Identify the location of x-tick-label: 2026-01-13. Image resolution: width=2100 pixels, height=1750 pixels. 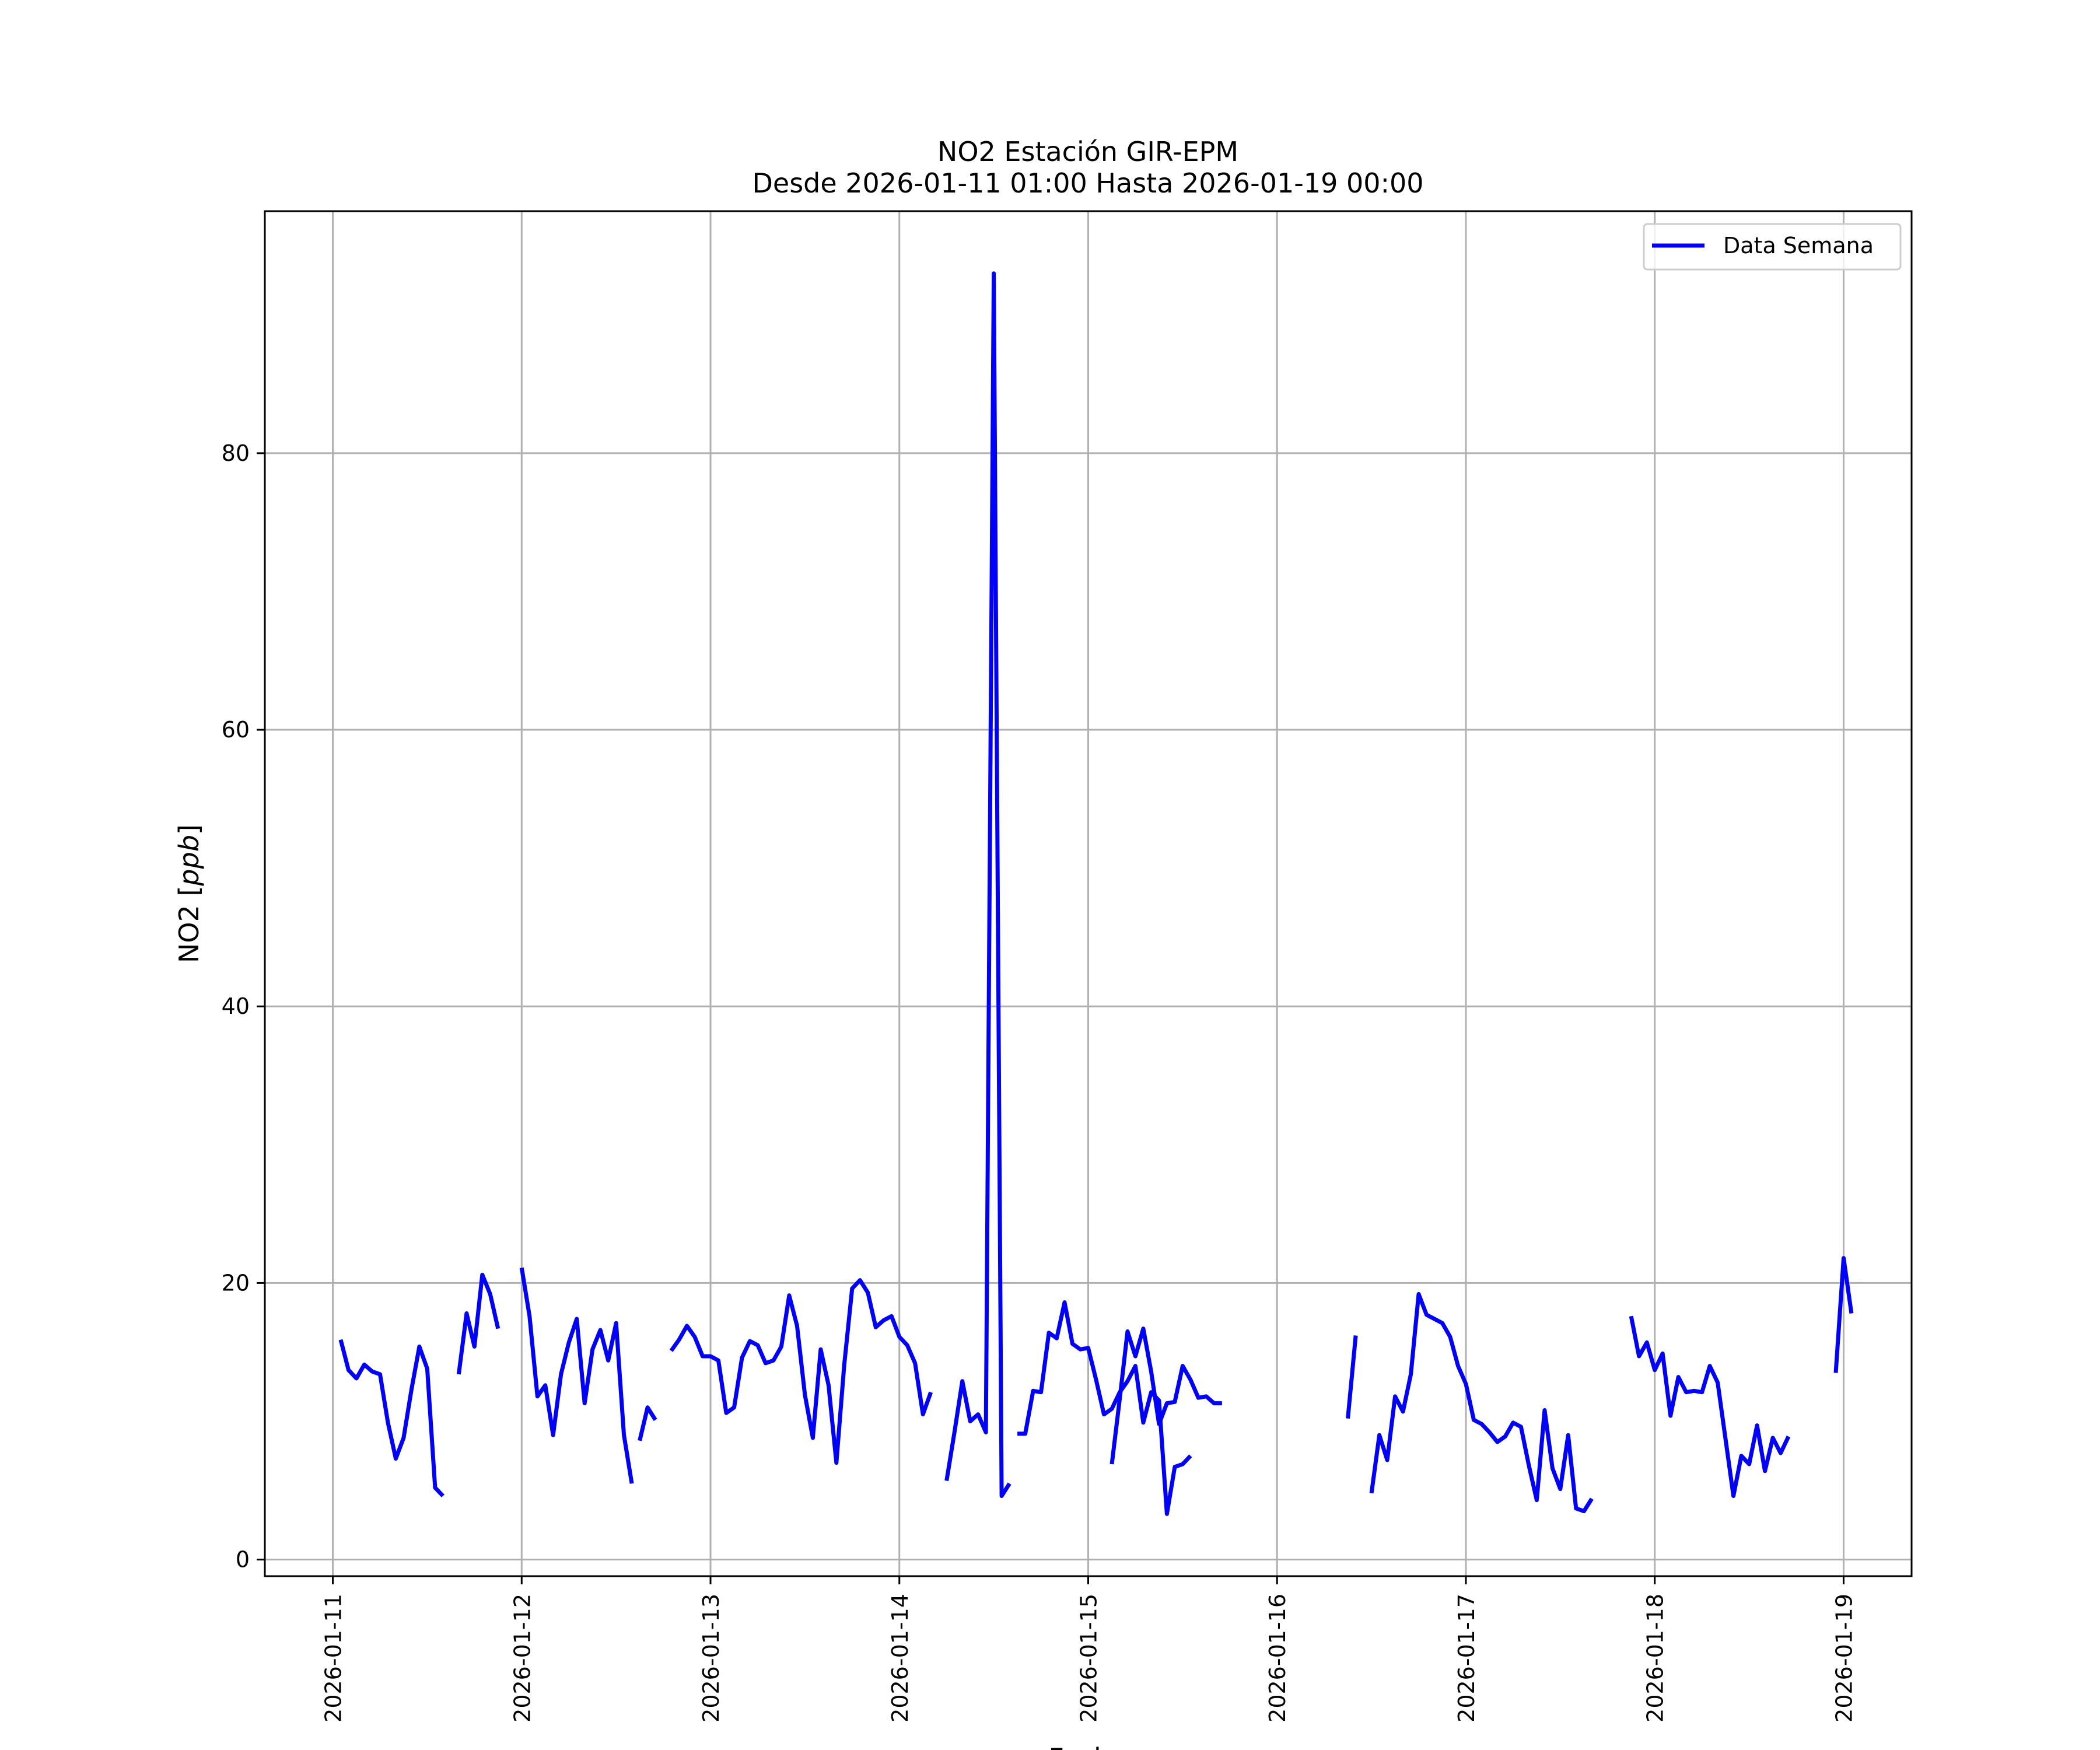
(711, 1658).